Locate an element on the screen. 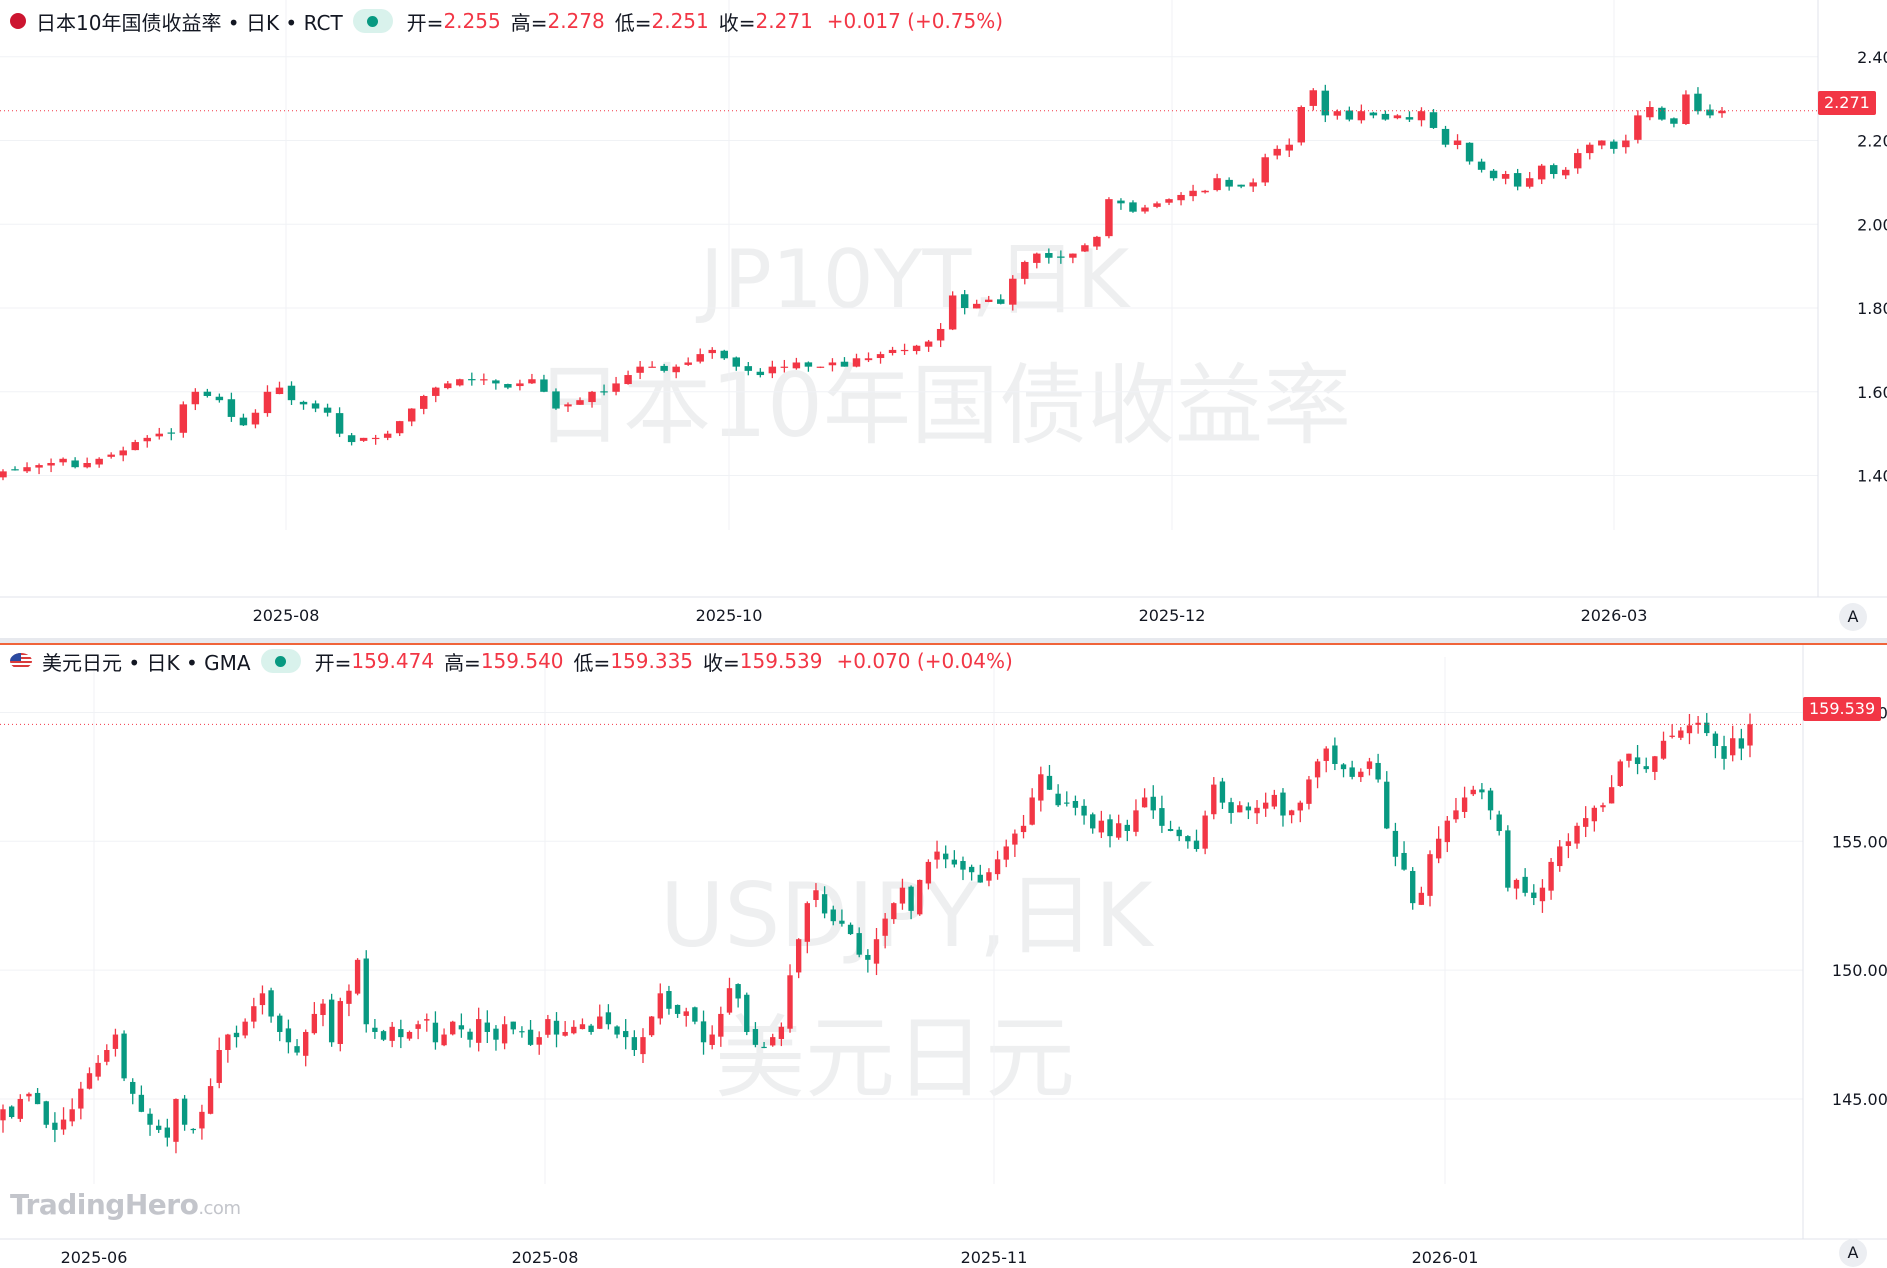 This screenshot has width=1887, height=1268. pane-separator is located at coordinates (943, 641).